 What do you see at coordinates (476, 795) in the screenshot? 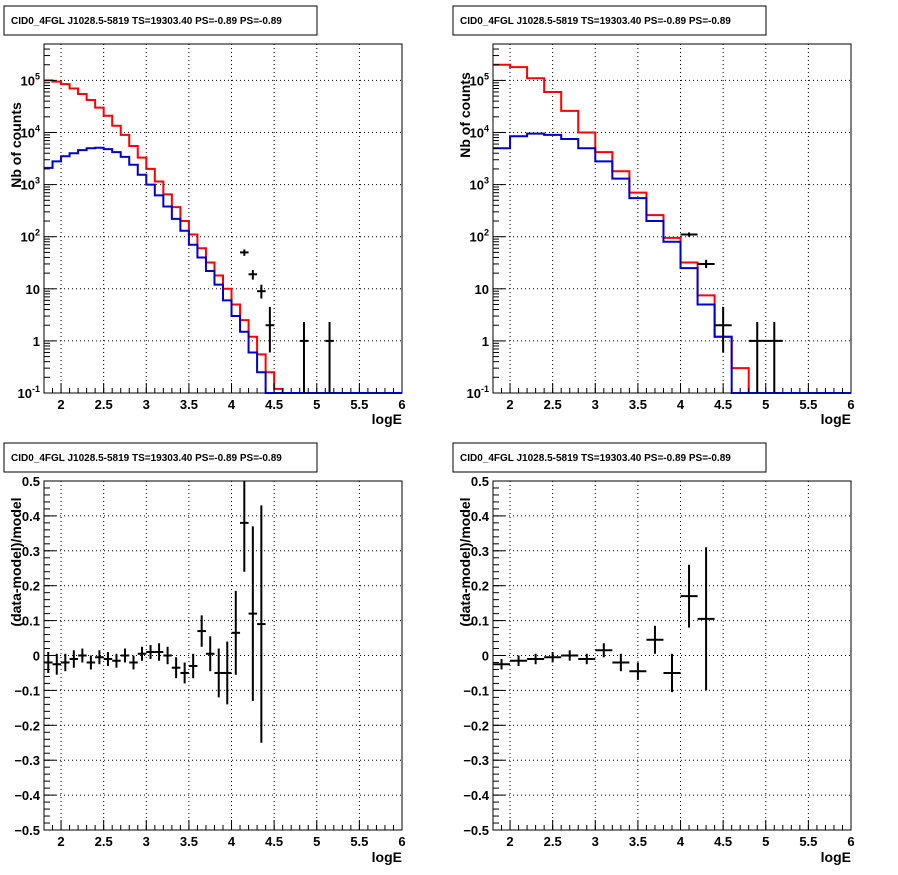
I see `y-tick-label: −0.4` at bounding box center [476, 795].